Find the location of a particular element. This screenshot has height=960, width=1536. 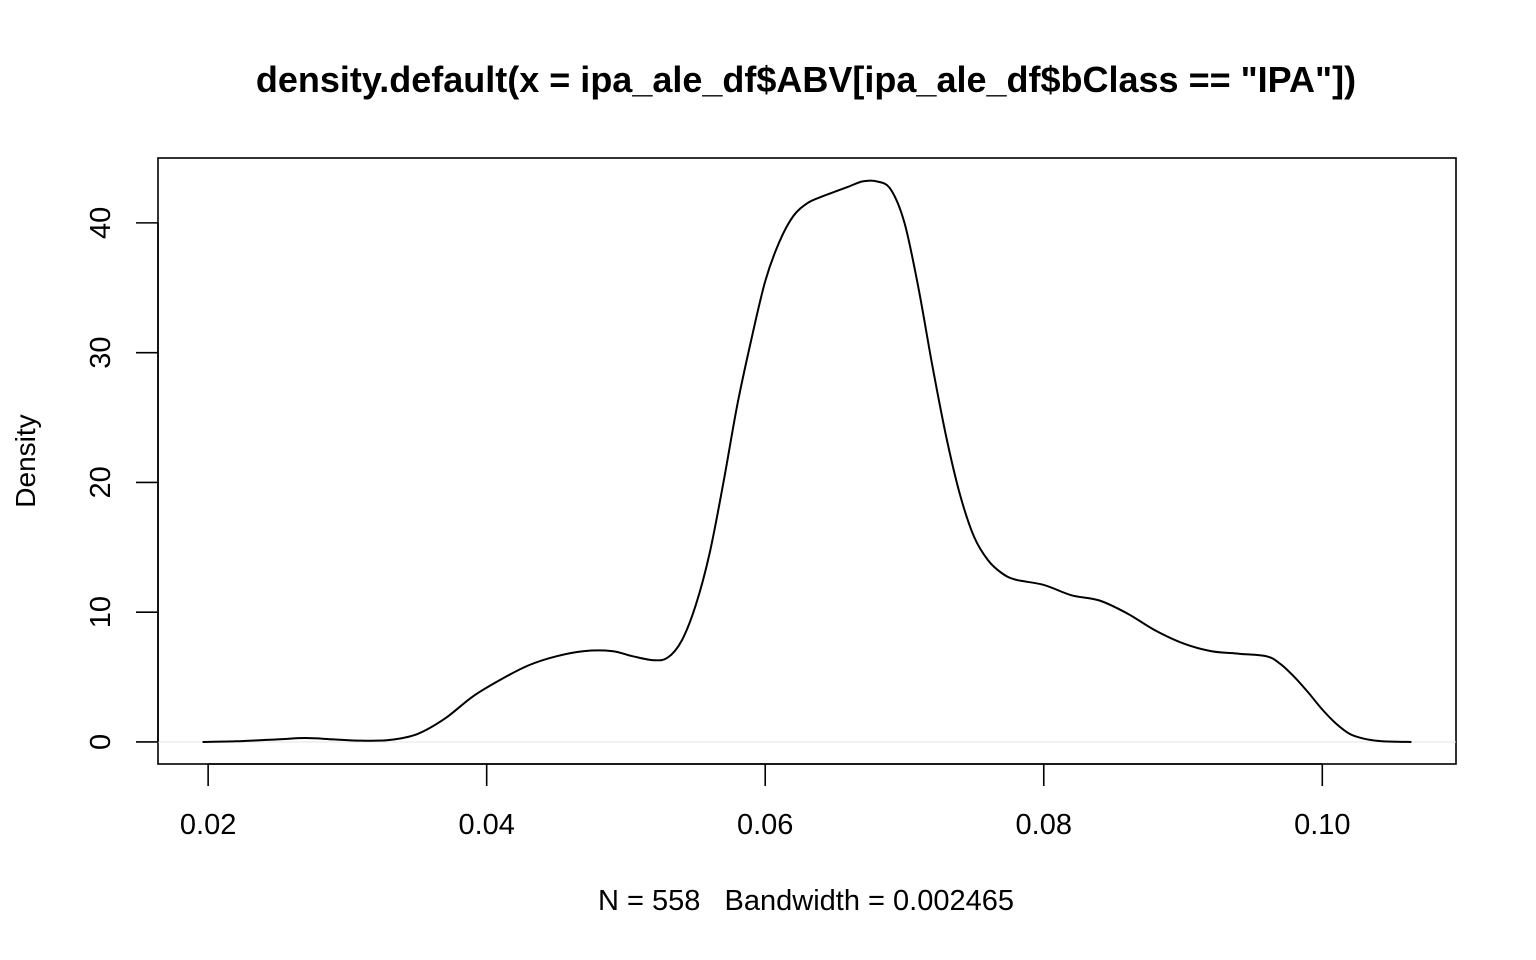

y-tick-label: 10 is located at coordinates (101, 612).